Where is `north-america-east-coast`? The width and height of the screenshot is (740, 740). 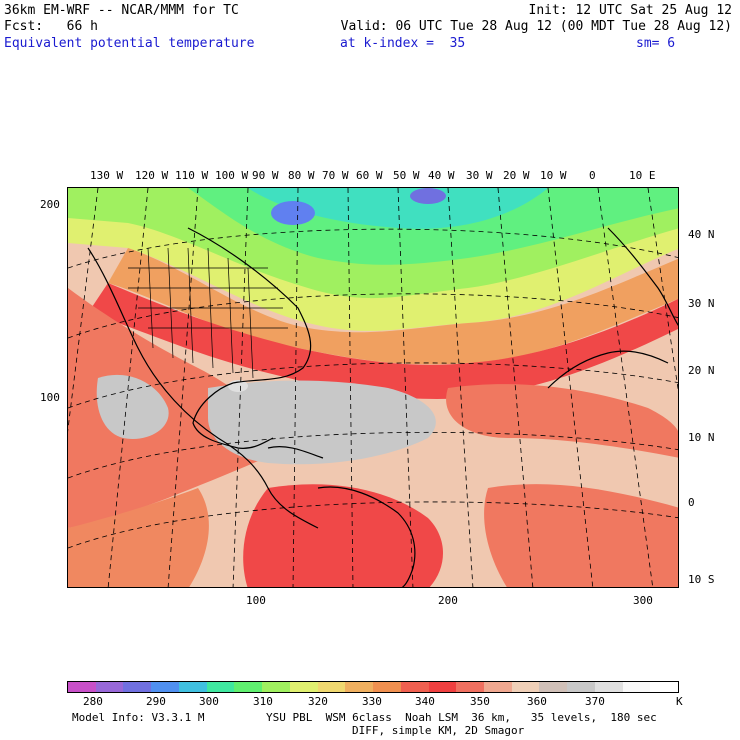
north-america-east-coast is located at coordinates (249, 305).